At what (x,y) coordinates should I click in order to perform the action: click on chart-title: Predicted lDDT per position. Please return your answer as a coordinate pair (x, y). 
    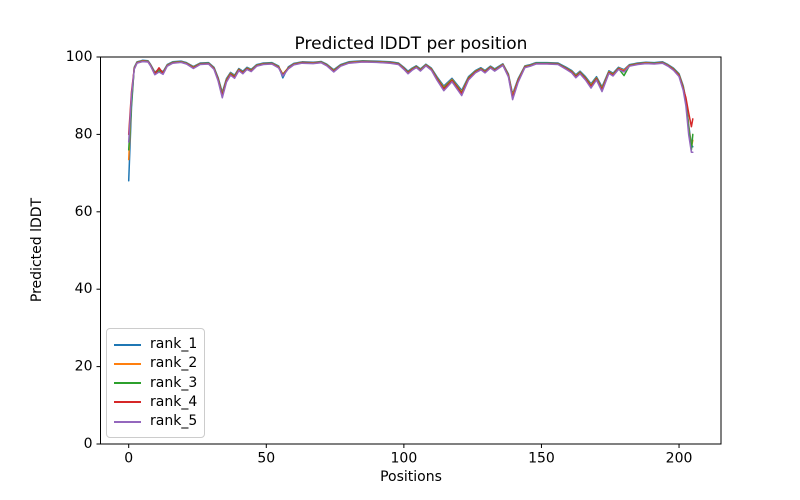
    Looking at the image, I should click on (411, 44).